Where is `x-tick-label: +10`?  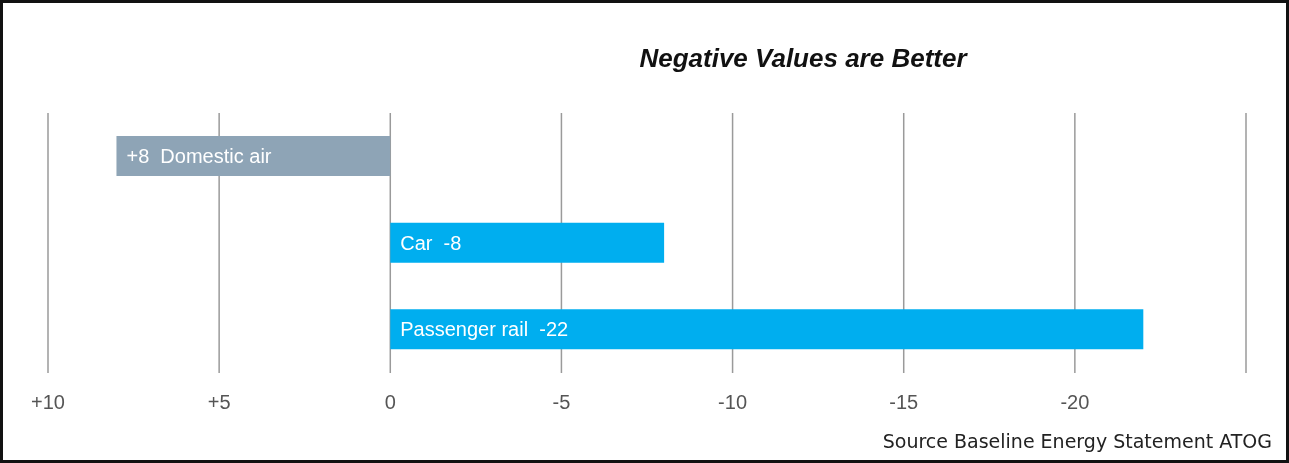 x-tick-label: +10 is located at coordinates (48, 402).